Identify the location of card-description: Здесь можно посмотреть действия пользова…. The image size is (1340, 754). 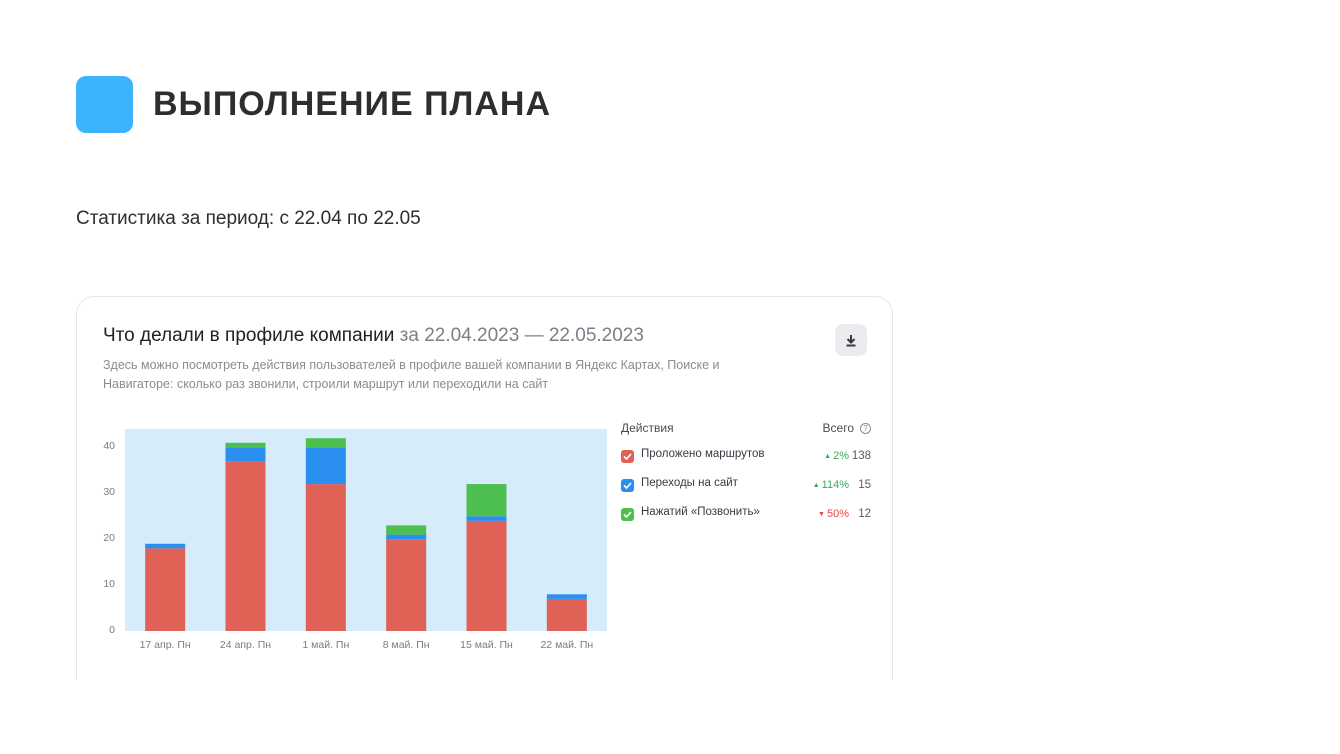
(411, 374).